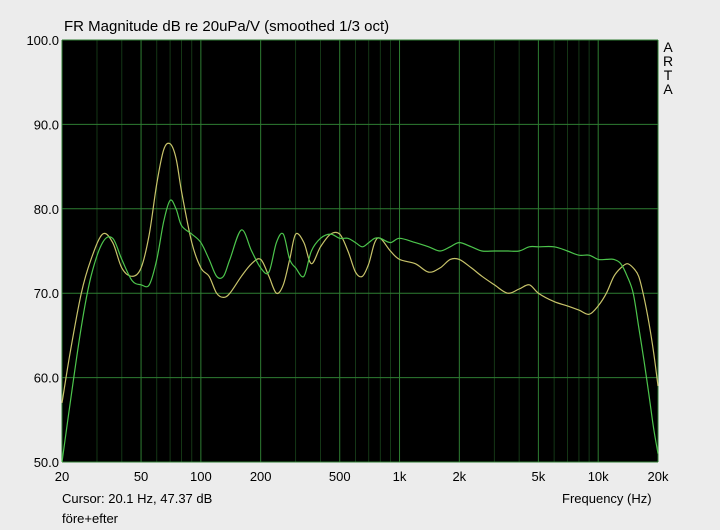 Image resolution: width=720 pixels, height=530 pixels. What do you see at coordinates (46, 293) in the screenshot?
I see `y-tick-label: 70.0` at bounding box center [46, 293].